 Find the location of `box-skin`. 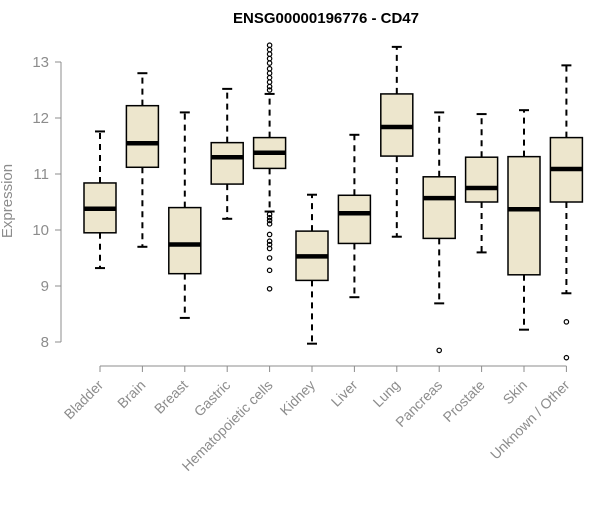

box-skin is located at coordinates (524, 220).